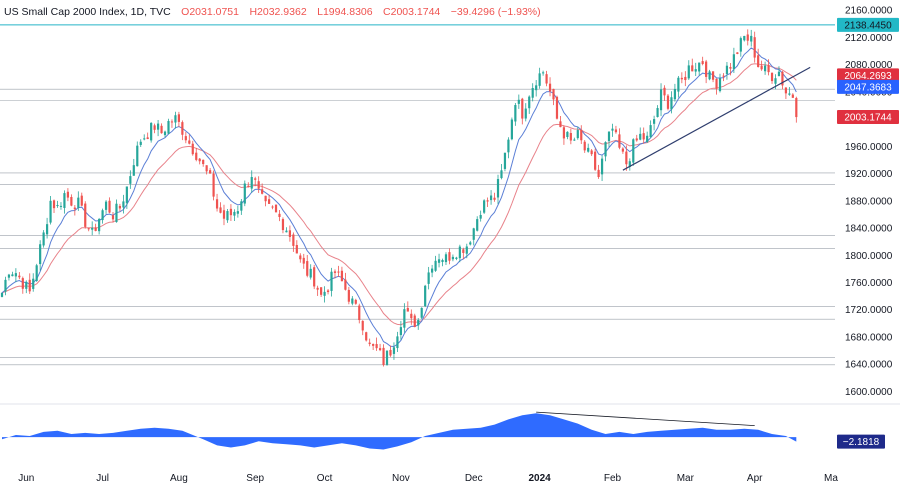 This screenshot has height=485, width=900. What do you see at coordinates (412, 12) in the screenshot?
I see `ohlc-close: C2003.1744` at bounding box center [412, 12].